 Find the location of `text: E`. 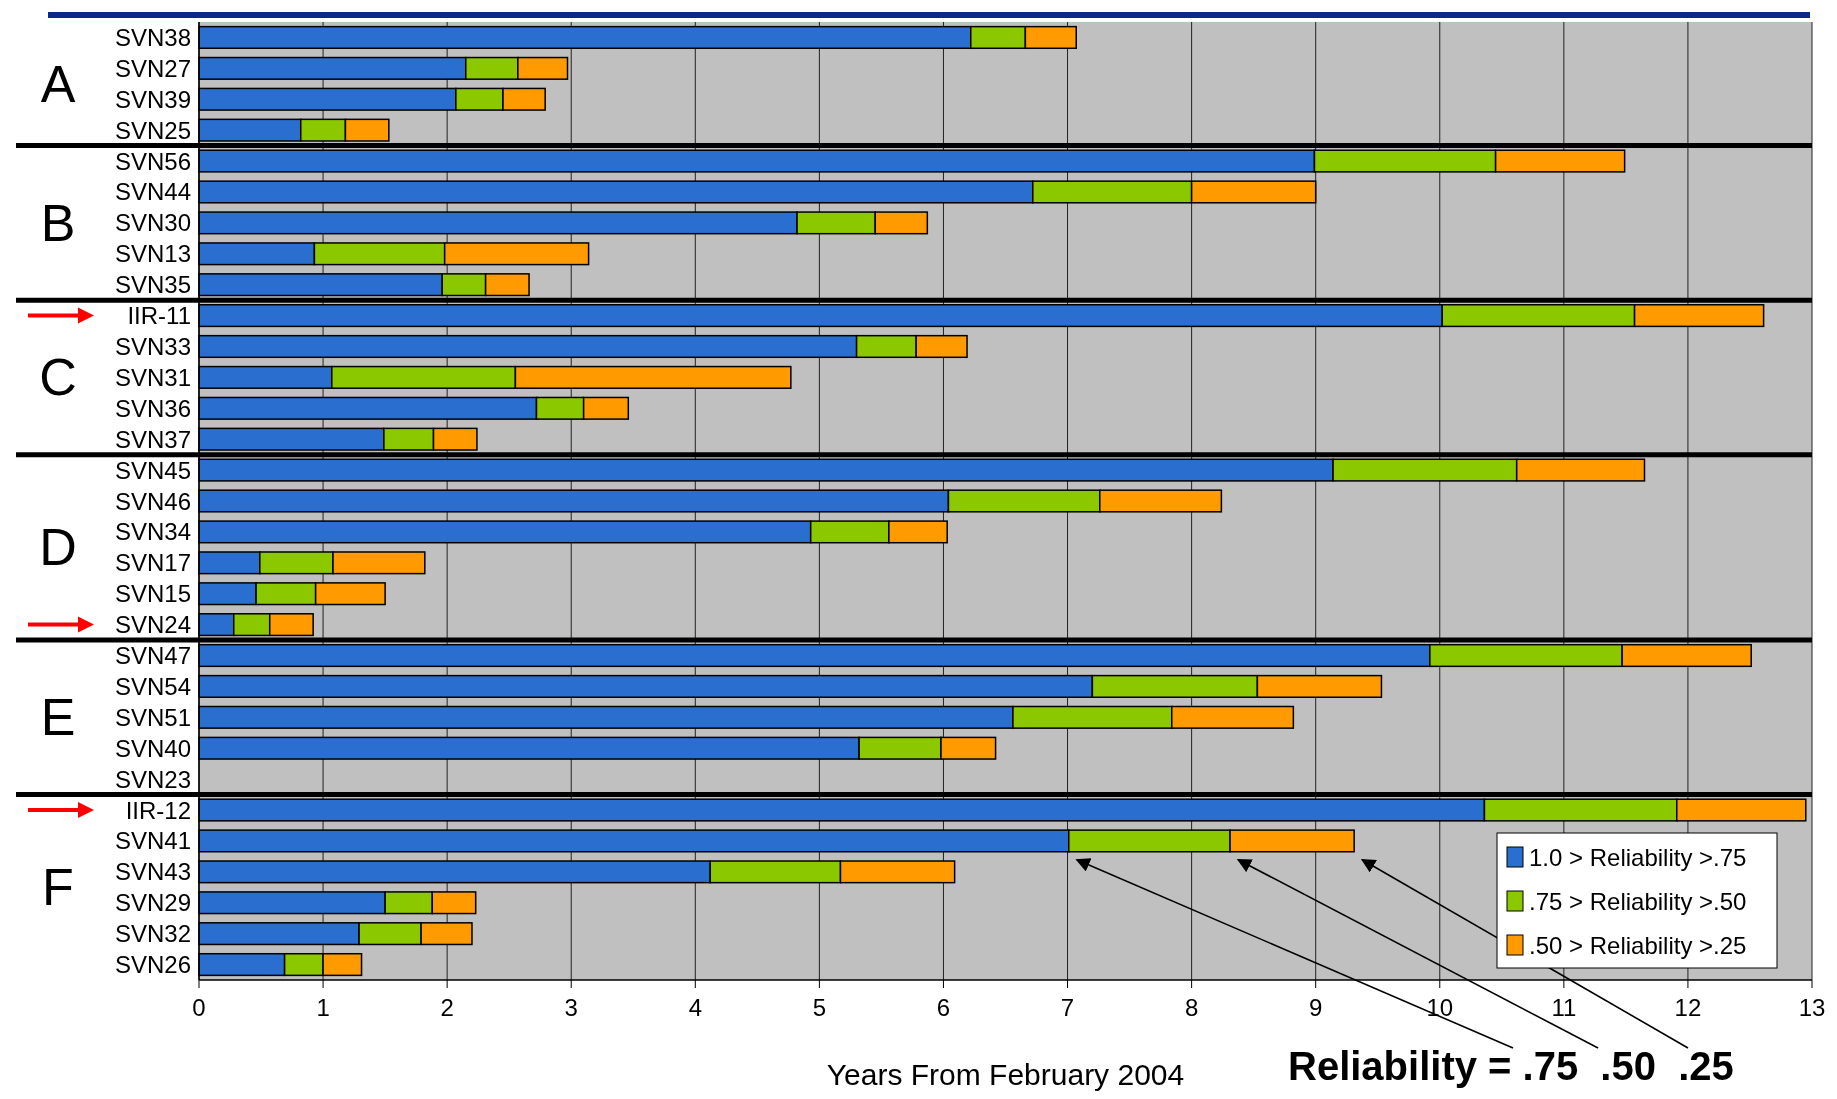

text: E is located at coordinates (58, 717).